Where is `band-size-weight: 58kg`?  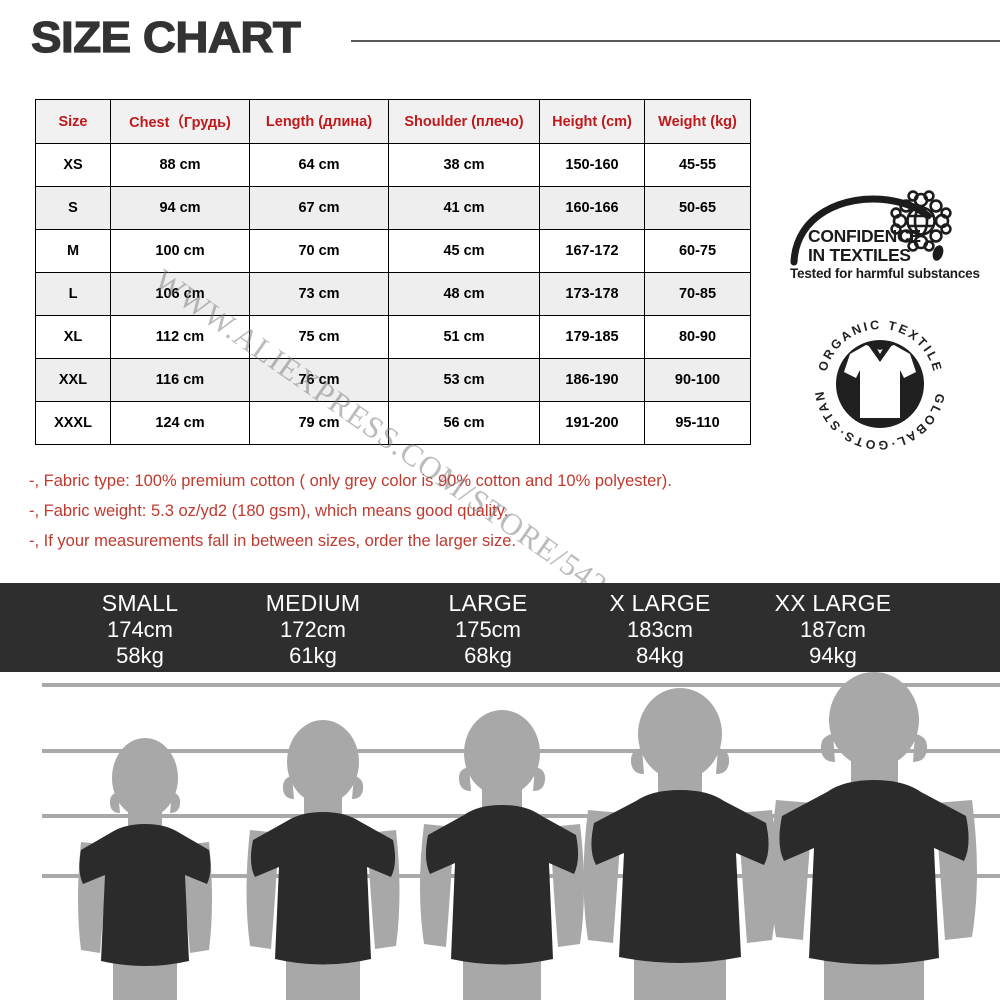
band-size-weight: 58kg is located at coordinates (140, 655).